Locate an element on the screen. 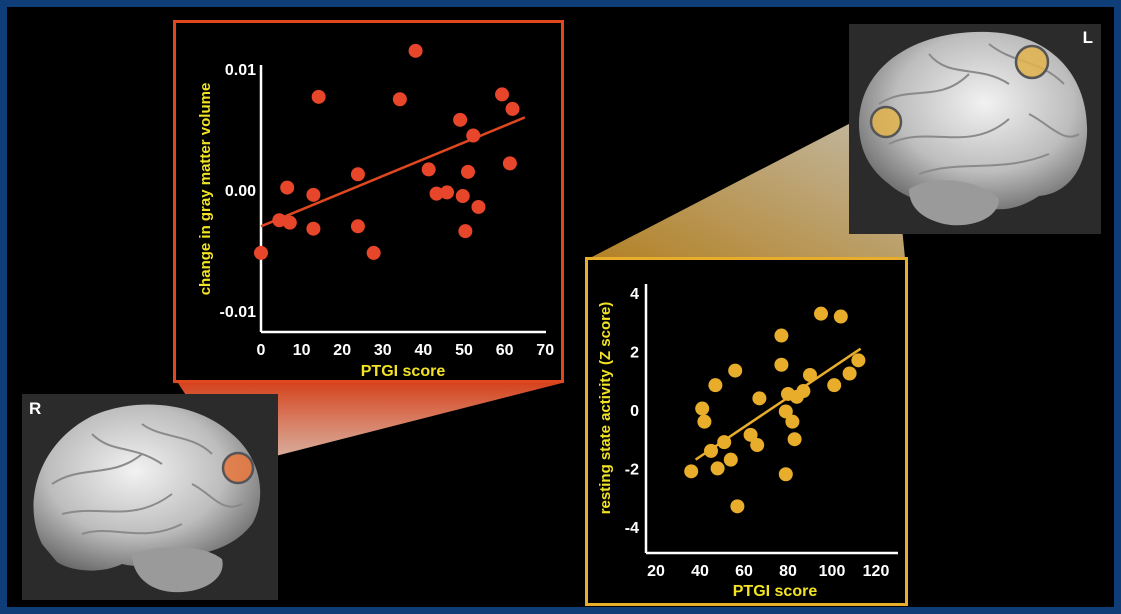 This screenshot has height=614, width=1121. trend-line is located at coordinates (393, 172).